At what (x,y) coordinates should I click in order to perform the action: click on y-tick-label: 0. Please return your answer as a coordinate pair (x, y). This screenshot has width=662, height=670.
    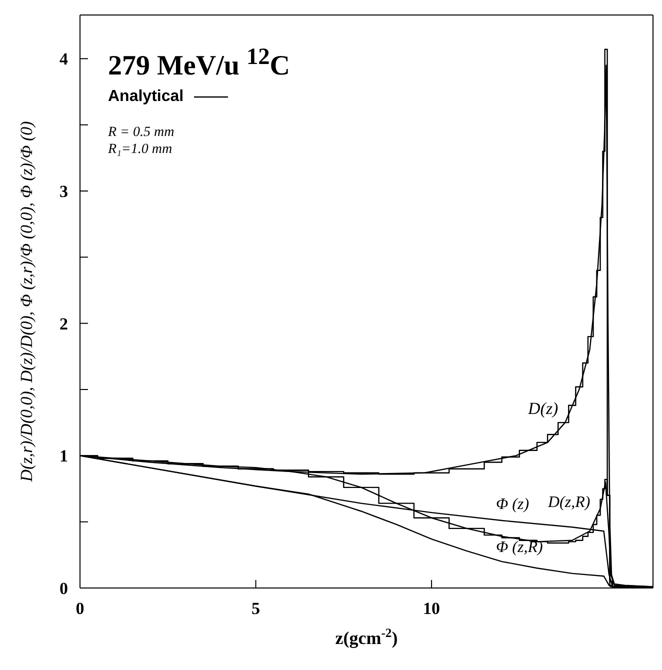
    Looking at the image, I should click on (64, 588).